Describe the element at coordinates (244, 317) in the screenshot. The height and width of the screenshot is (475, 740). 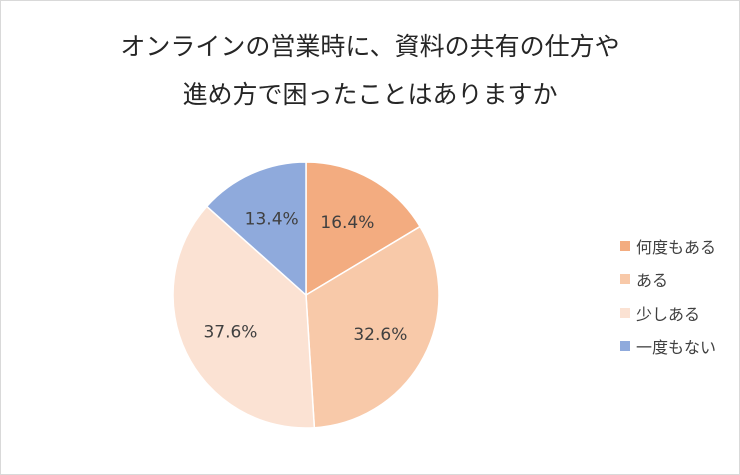
I see `pie-slice-a-little` at that location.